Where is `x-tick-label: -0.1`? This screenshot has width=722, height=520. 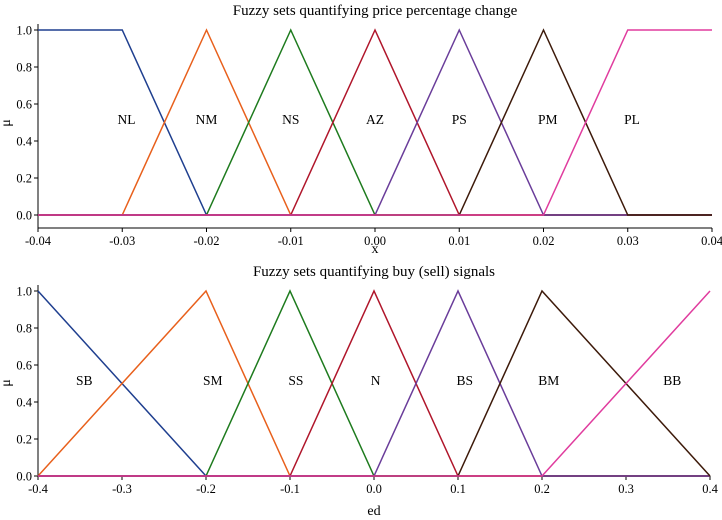 x-tick-label: -0.1 is located at coordinates (290, 489).